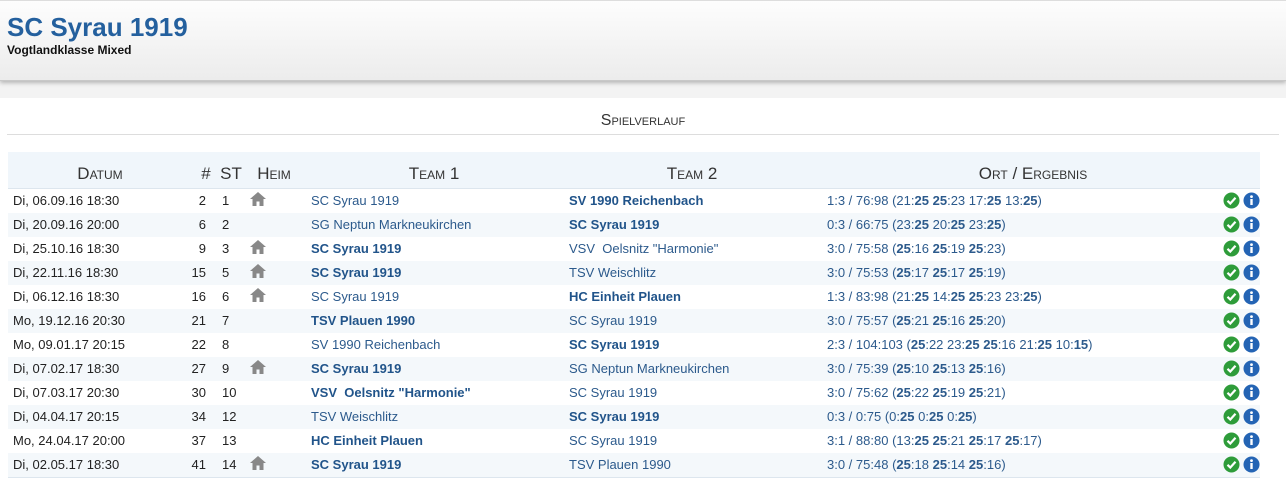 Image resolution: width=1286 pixels, height=494 pixels. What do you see at coordinates (66, 272) in the screenshot?
I see `date-cell: Di, 22.11.16 18:30` at bounding box center [66, 272].